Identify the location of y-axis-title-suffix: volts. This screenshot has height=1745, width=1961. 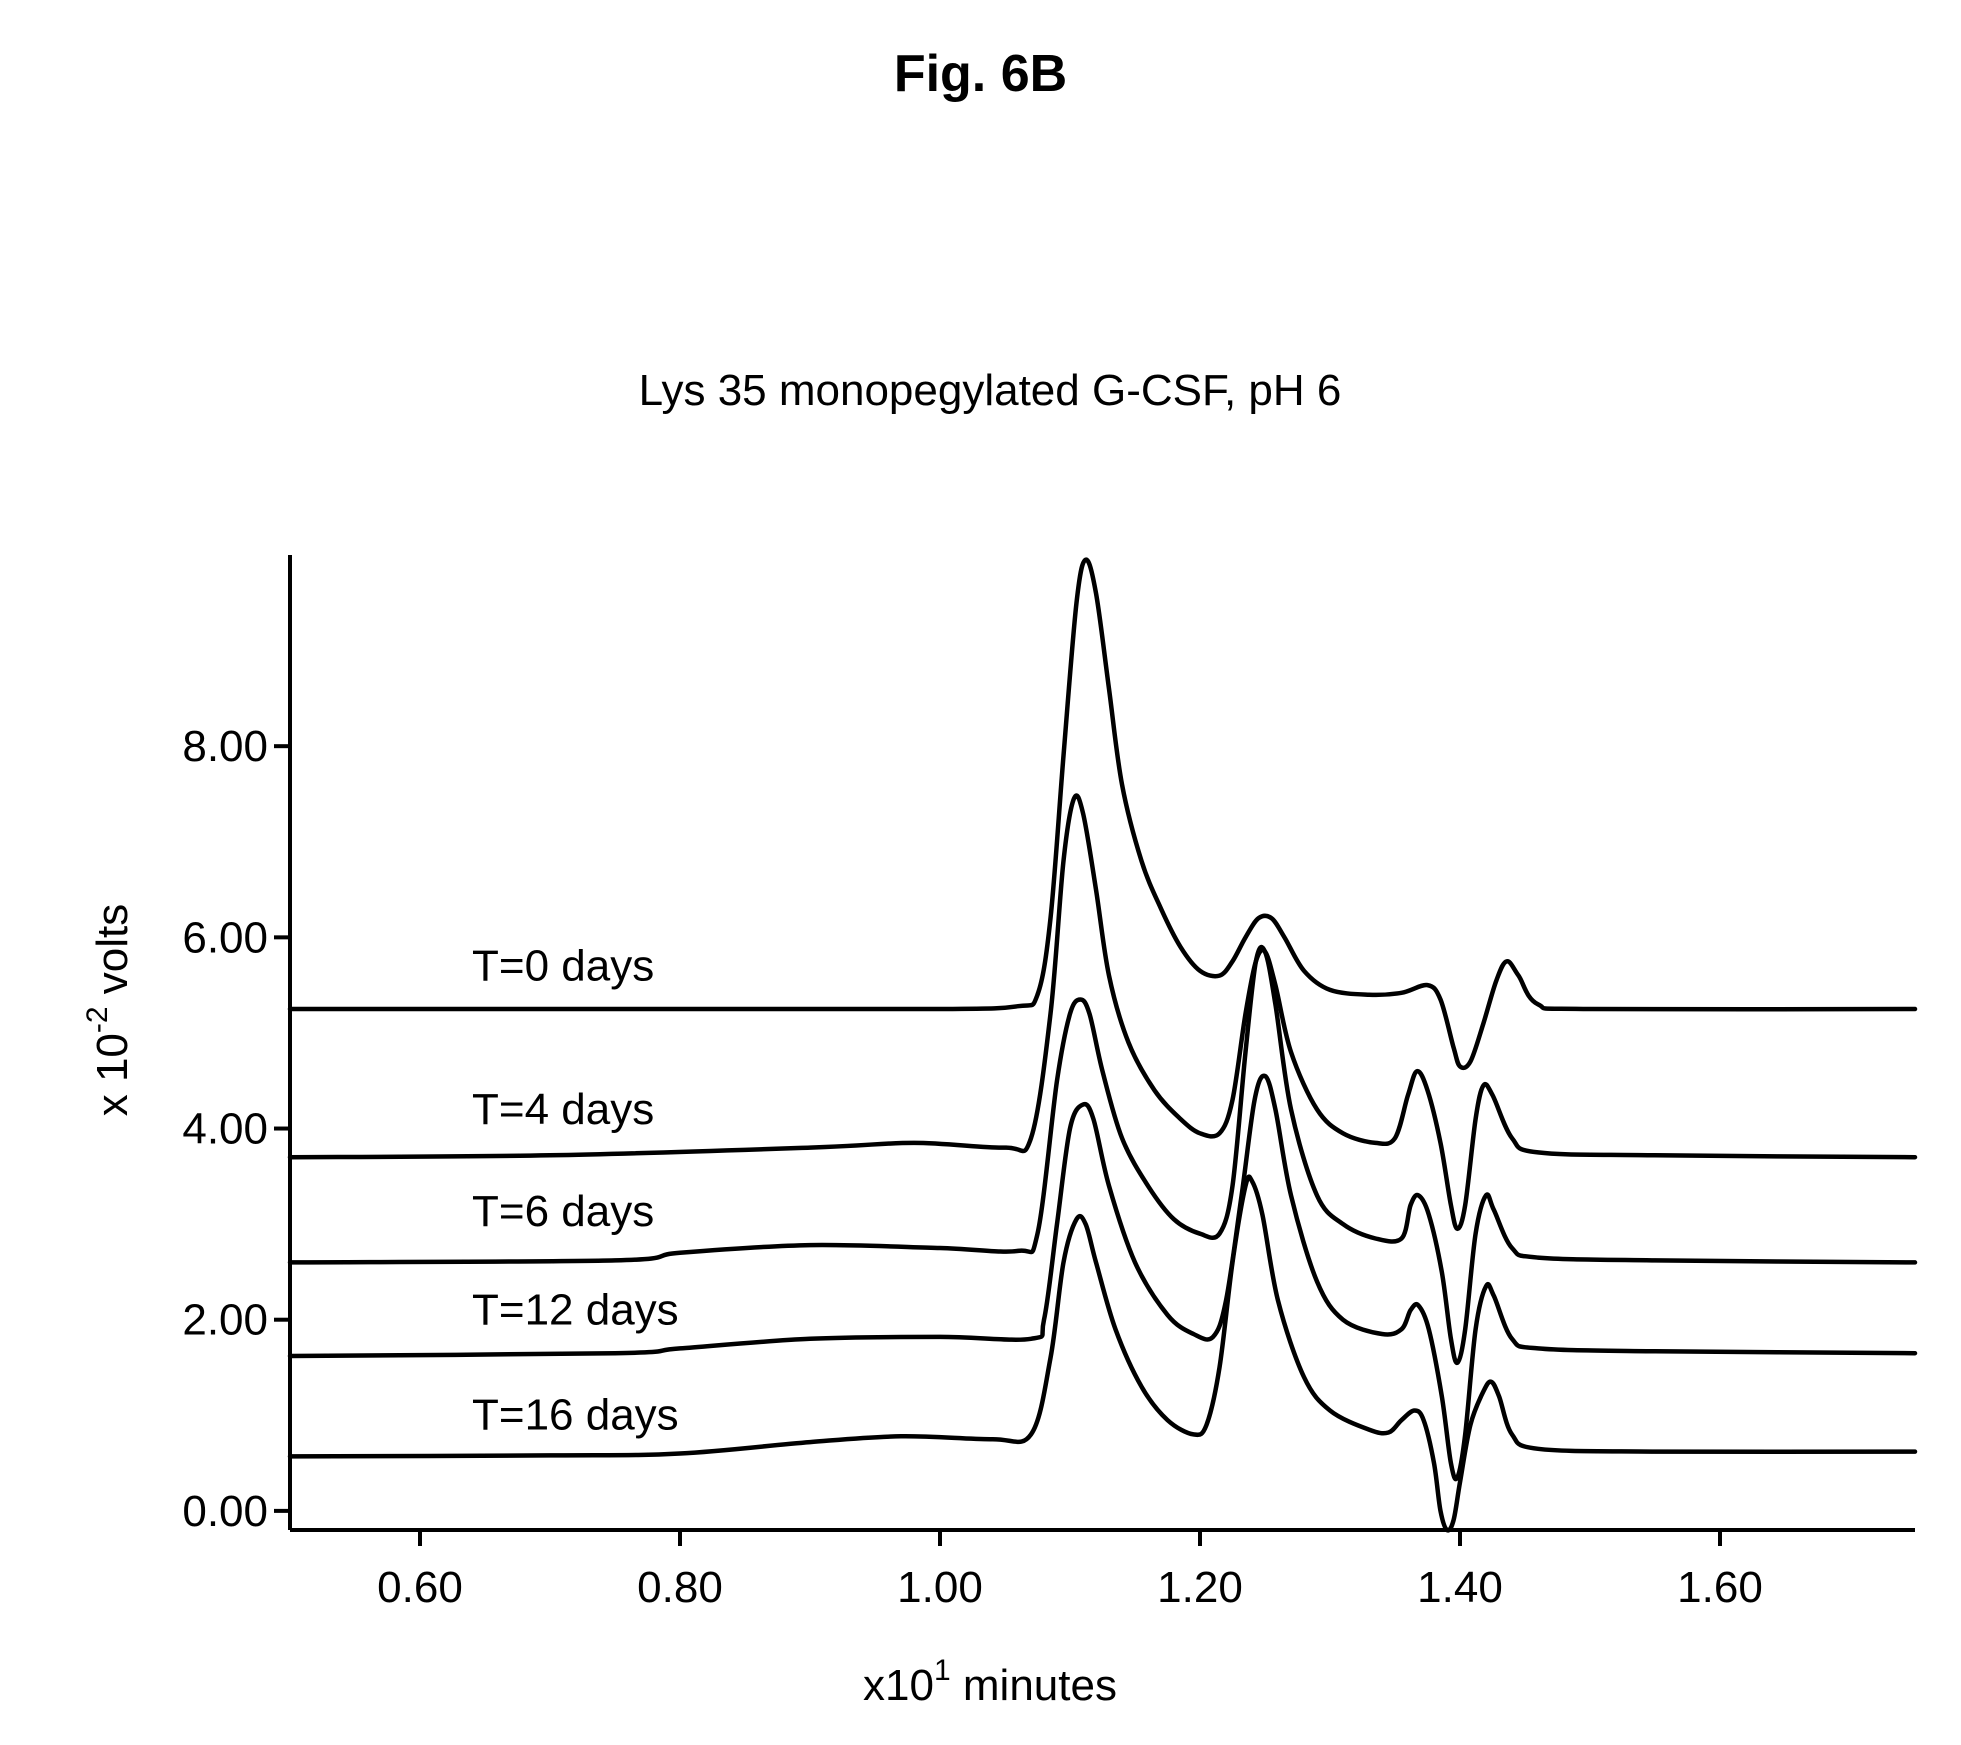
(112, 955).